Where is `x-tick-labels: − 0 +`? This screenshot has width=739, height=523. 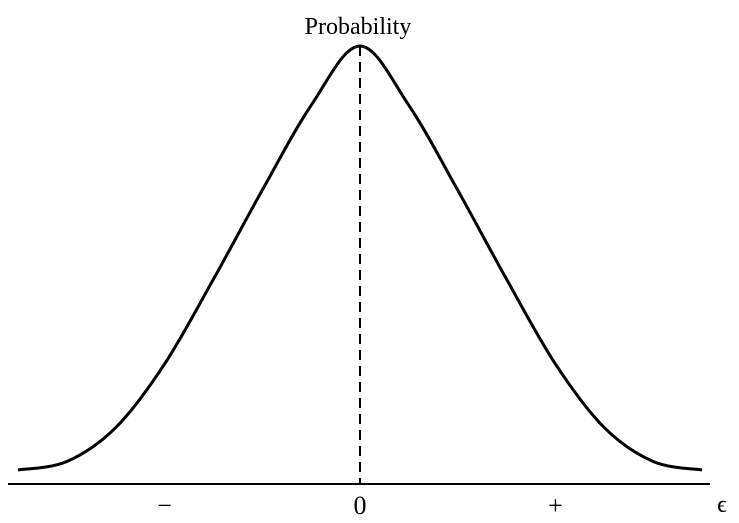
x-tick-labels: − 0 + is located at coordinates (360, 505).